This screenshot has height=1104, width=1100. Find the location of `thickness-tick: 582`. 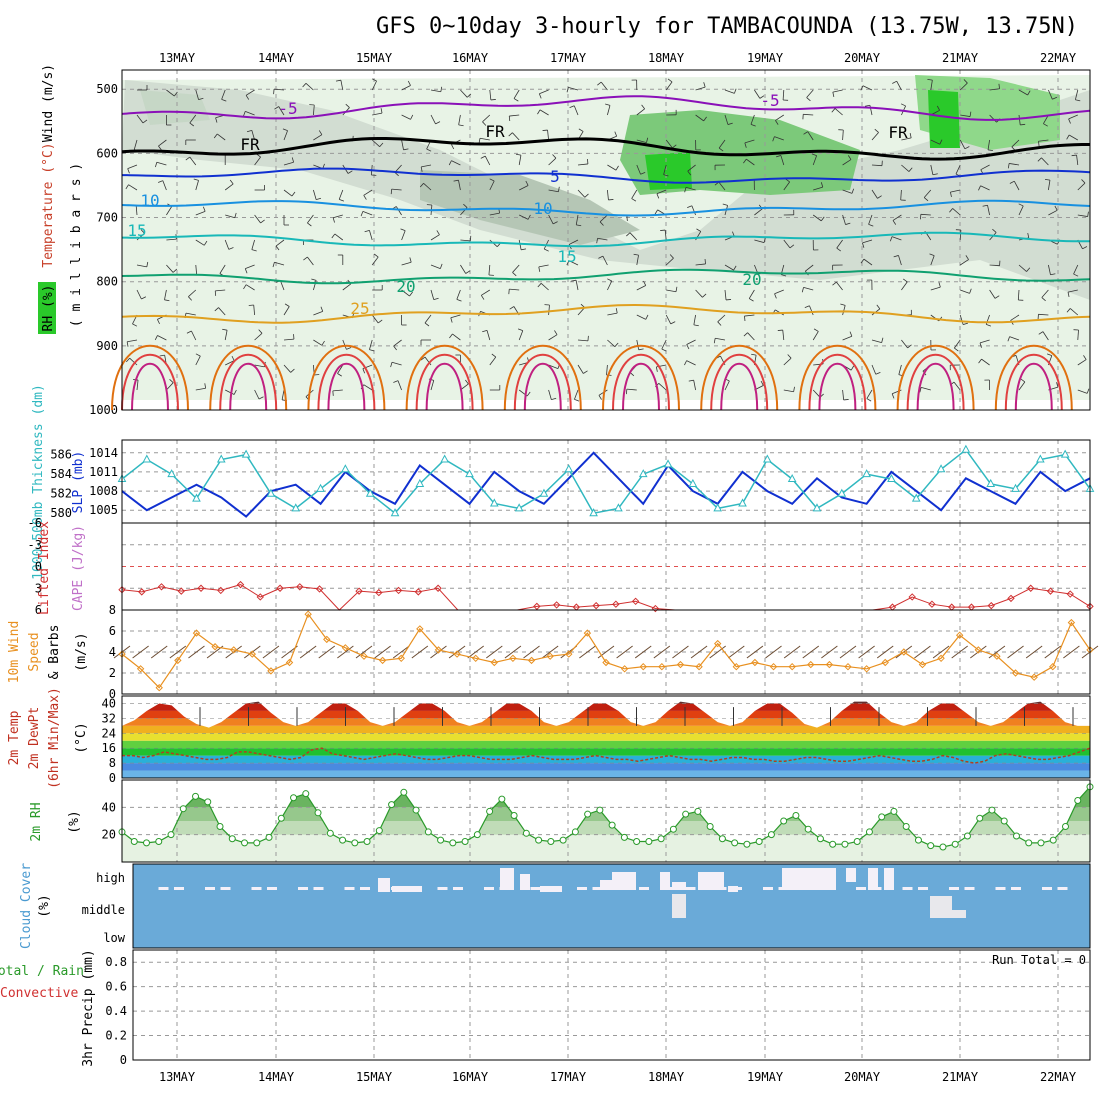

thickness-tick: 582 is located at coordinates (61, 494).